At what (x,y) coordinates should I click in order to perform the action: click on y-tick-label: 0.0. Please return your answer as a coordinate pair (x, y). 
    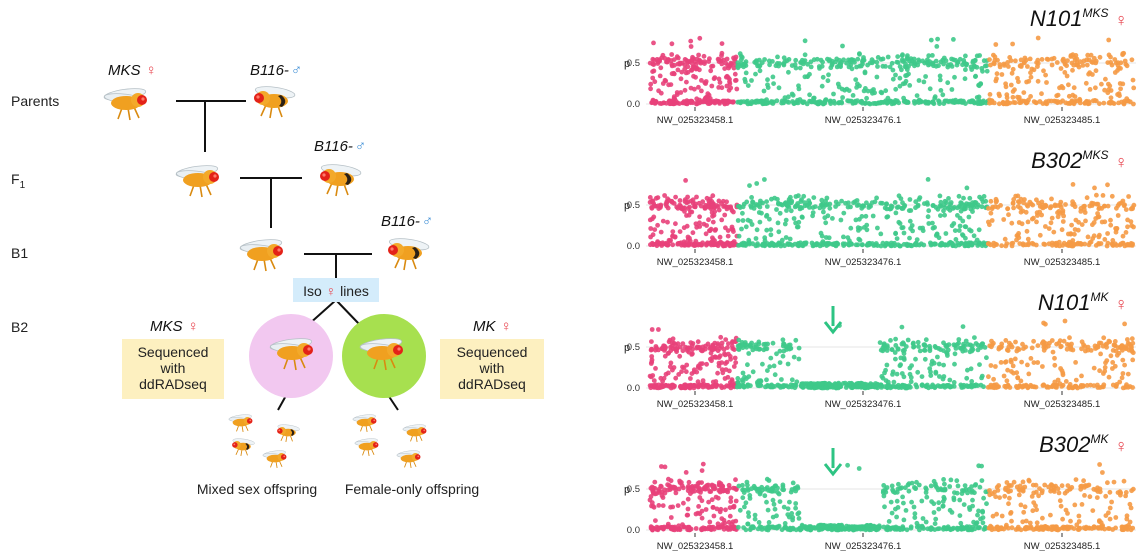
    Looking at the image, I should click on (633, 104).